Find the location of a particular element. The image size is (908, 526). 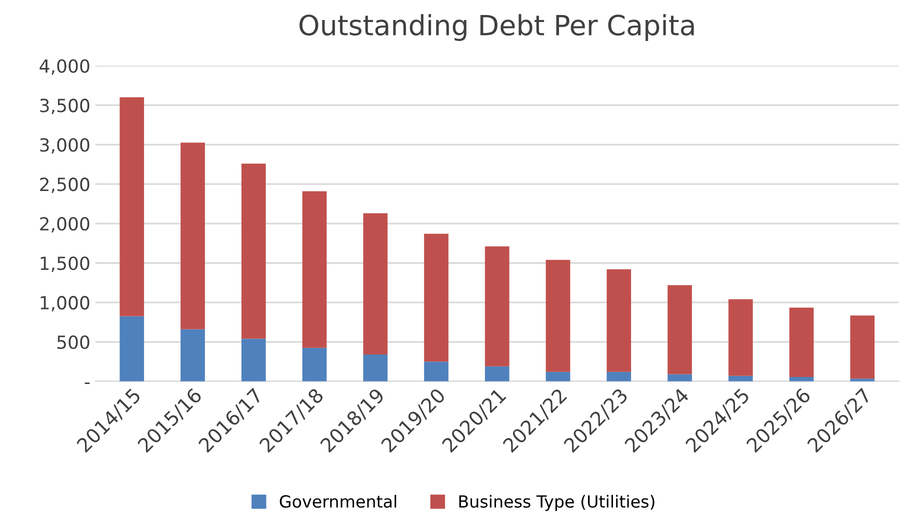

y-tick-label: 1,500 is located at coordinates (65, 264).